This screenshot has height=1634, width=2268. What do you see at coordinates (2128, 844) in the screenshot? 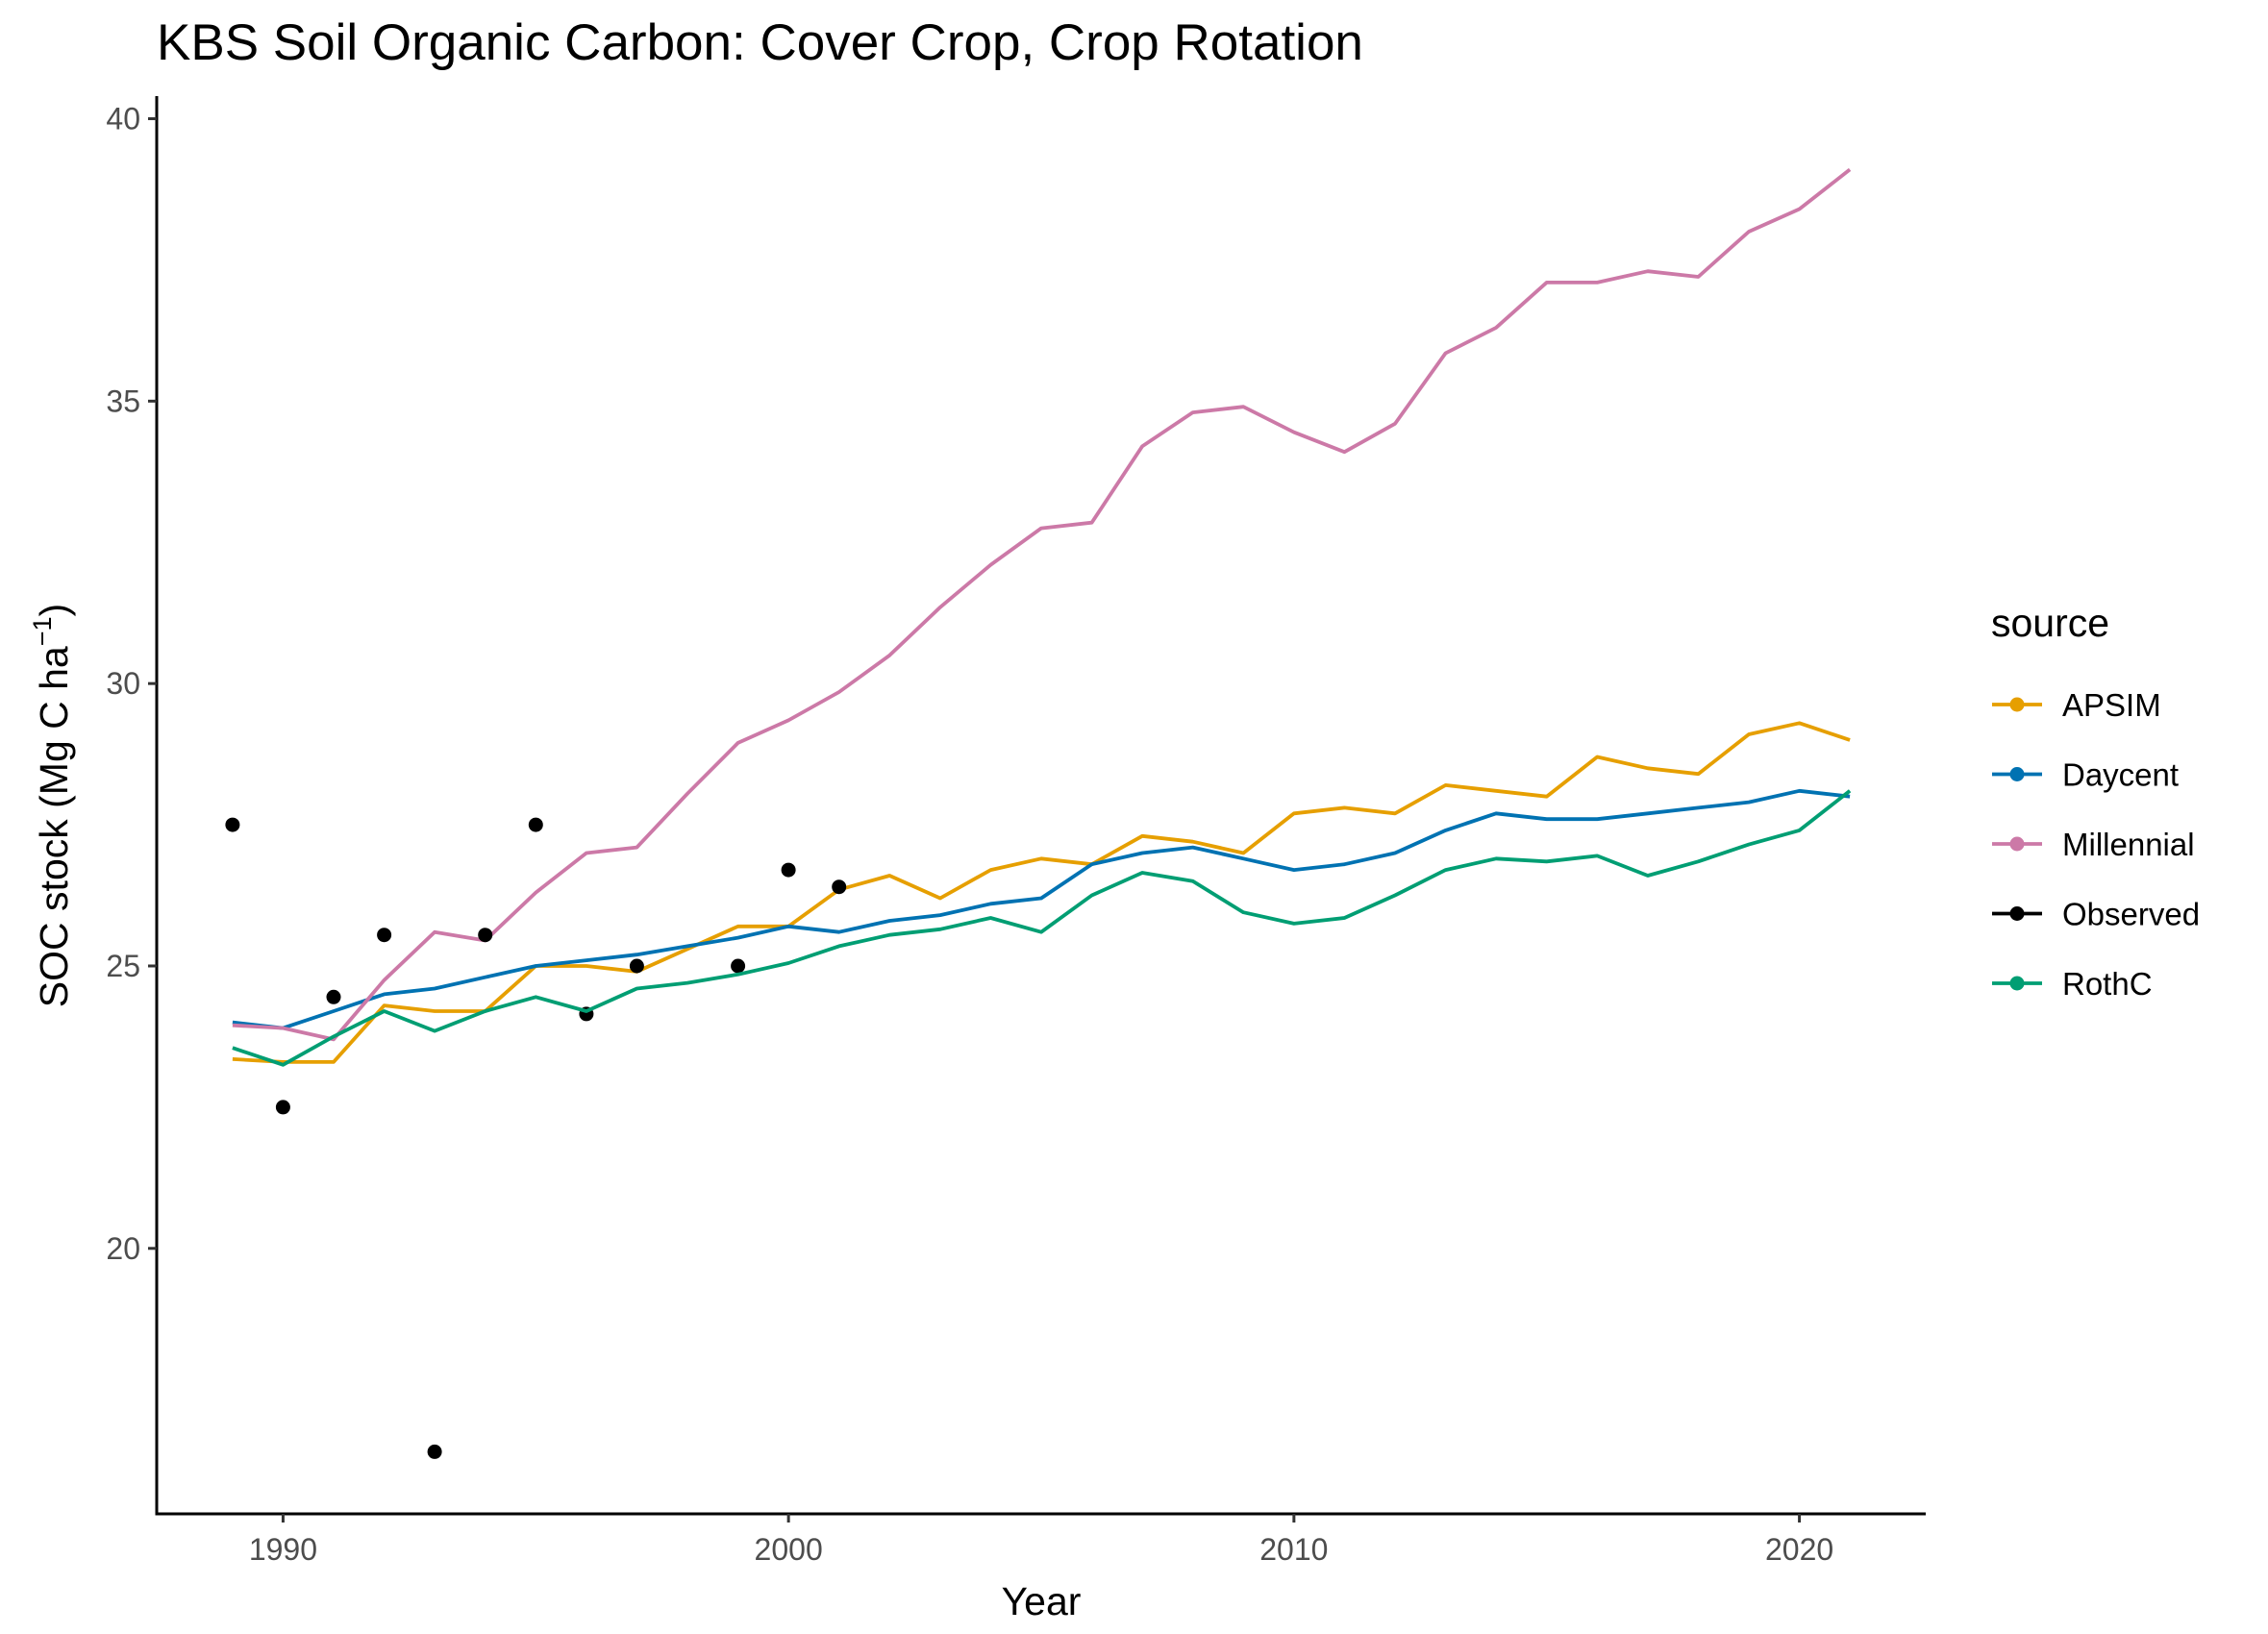
I see `legend-label: Millennial` at bounding box center [2128, 844].